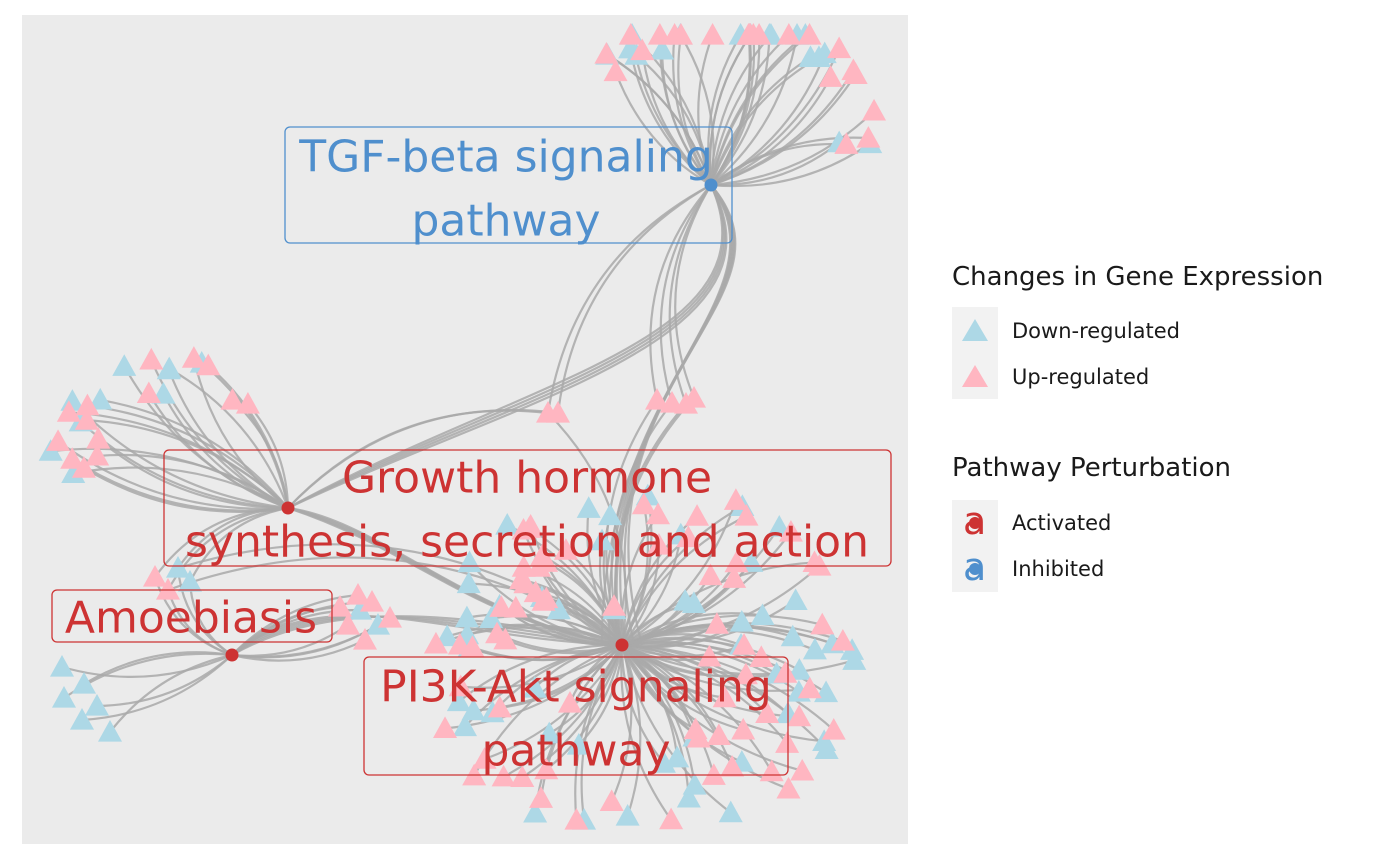  I want to click on pathway-label-box-gh, so click(527, 508).